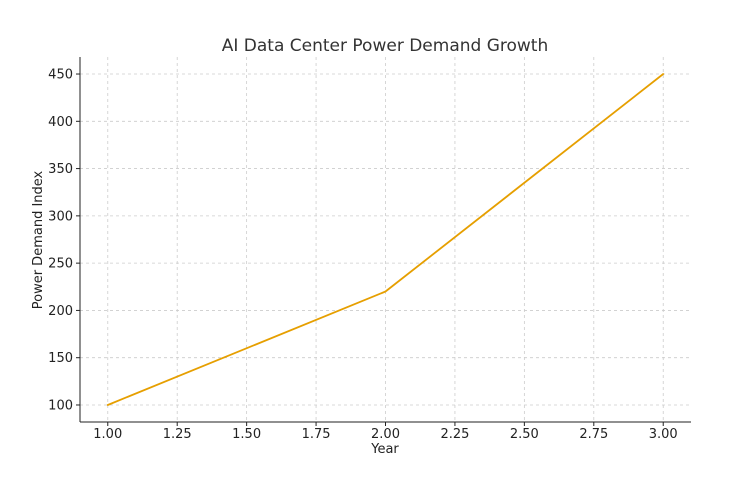 This screenshot has width=754, height=482. Describe the element at coordinates (384, 449) in the screenshot. I see `x-axis-label: Year` at that location.